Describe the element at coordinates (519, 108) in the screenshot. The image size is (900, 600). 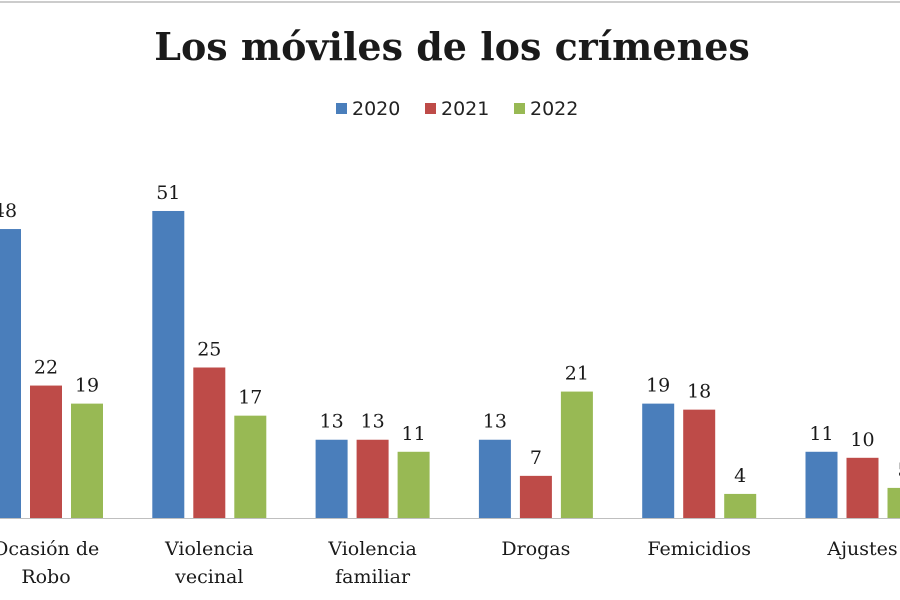
I see `legend-swatch-2022` at that location.